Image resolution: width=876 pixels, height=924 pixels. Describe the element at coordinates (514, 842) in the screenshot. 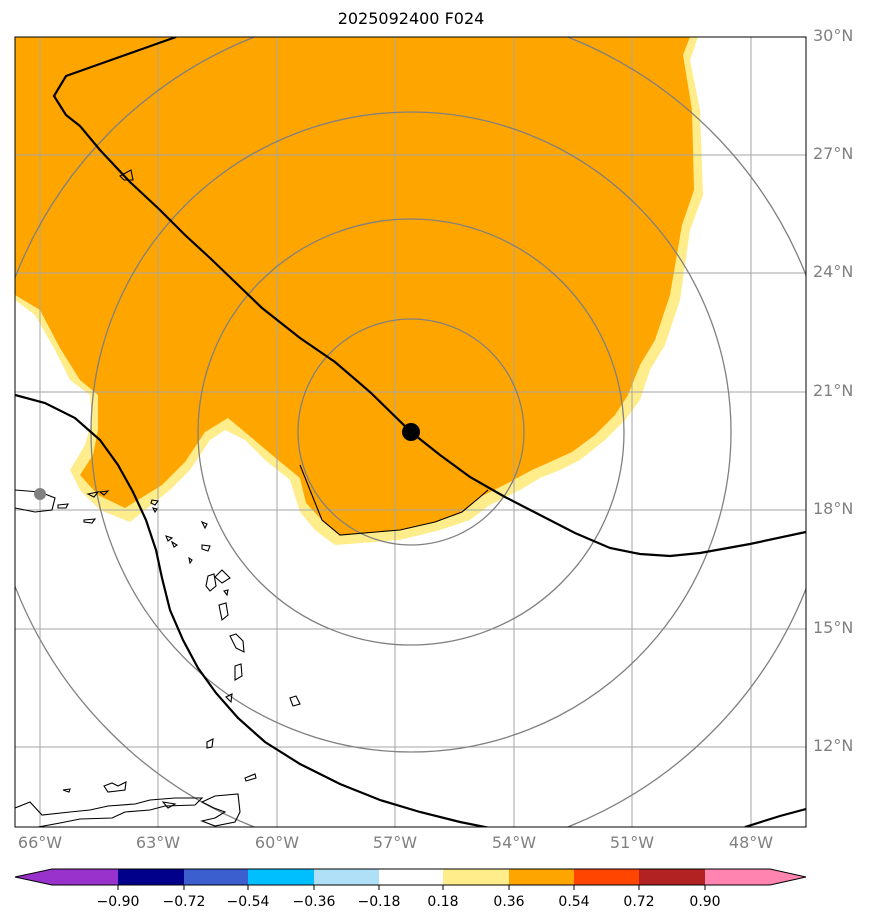

I see `lon-label-54w: 54°W` at that location.